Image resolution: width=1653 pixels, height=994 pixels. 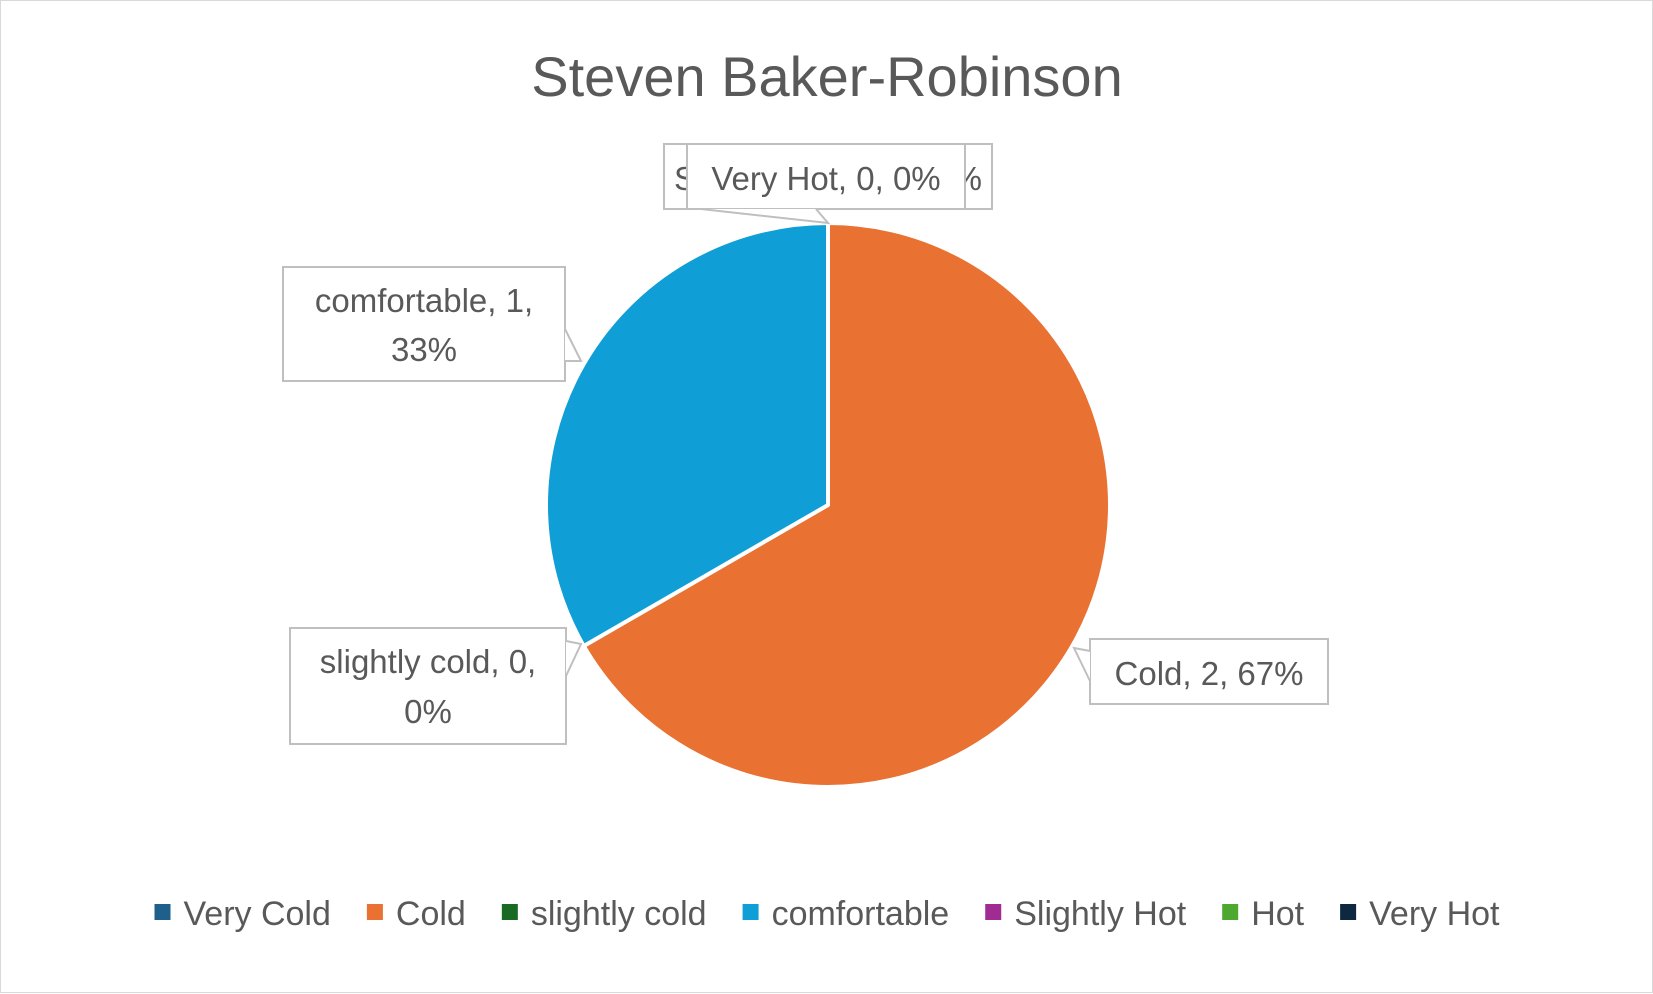 I want to click on legend-item-very-cold: Very Cold, so click(x=242, y=914).